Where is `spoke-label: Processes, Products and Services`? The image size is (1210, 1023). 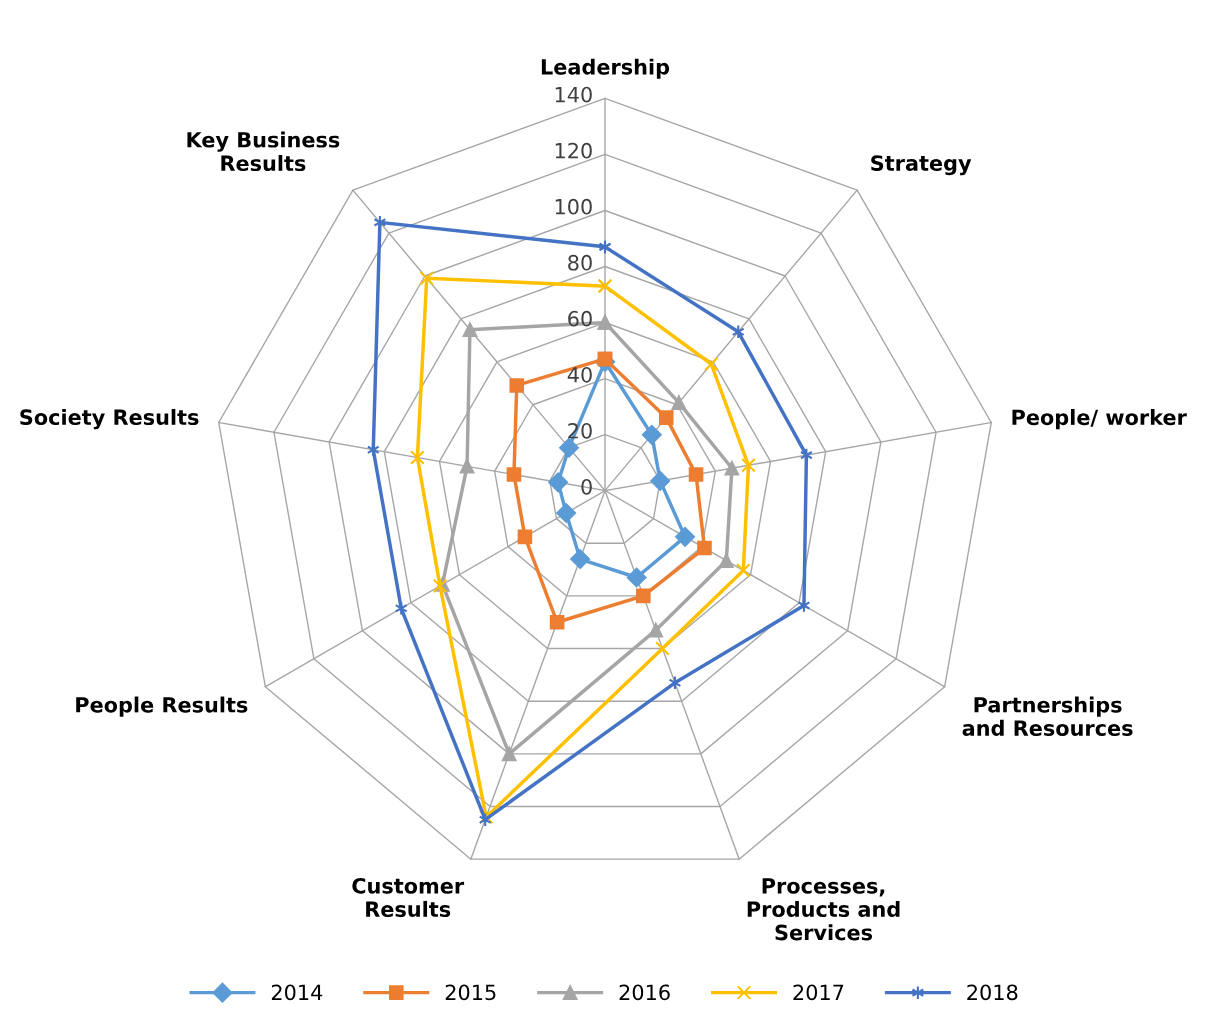
spoke-label: Processes, Products and Services is located at coordinates (823, 909).